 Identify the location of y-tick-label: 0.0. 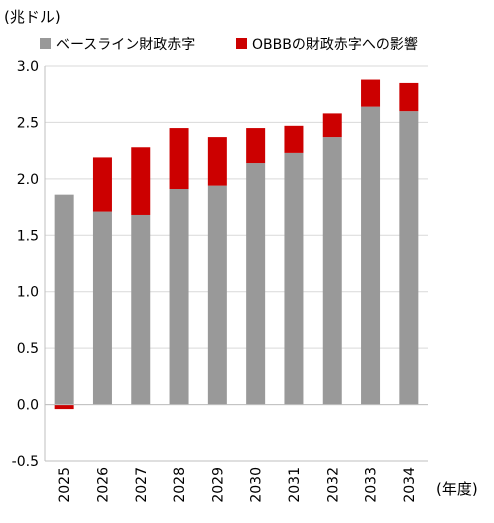
(28, 406).